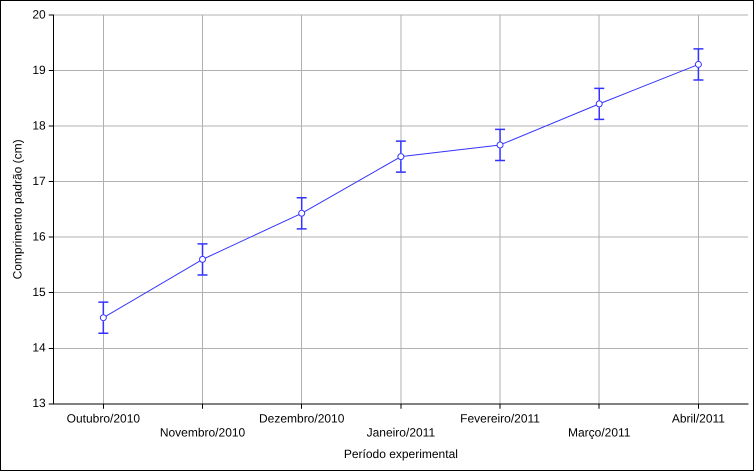  I want to click on y-tick-label: 20, so click(39, 14).